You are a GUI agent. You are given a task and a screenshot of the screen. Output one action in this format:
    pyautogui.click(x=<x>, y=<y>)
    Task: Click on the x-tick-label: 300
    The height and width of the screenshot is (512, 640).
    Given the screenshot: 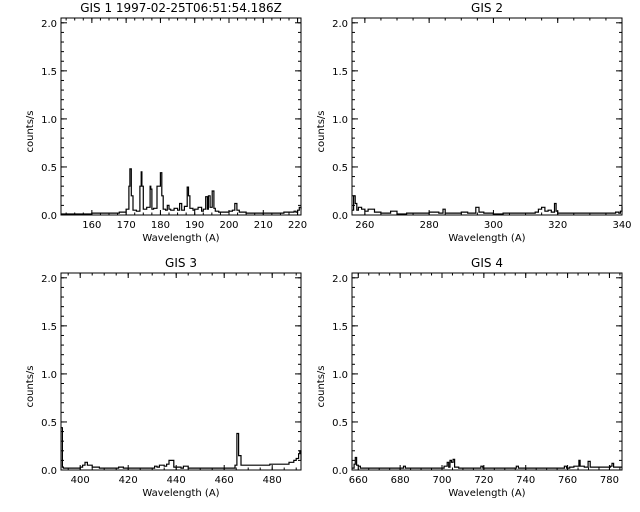 What is the action you would take?
    pyautogui.click(x=493, y=225)
    